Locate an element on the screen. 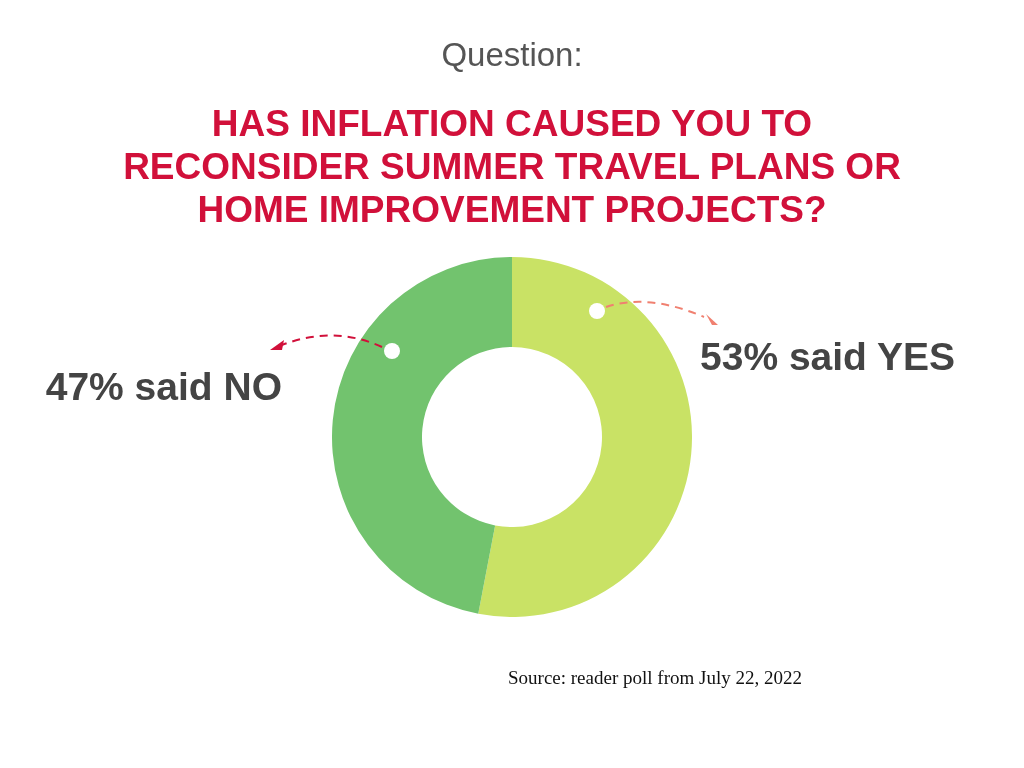 Image resolution: width=1024 pixels, height=768 pixels. slice-label: 47% said NO is located at coordinates (163, 387).